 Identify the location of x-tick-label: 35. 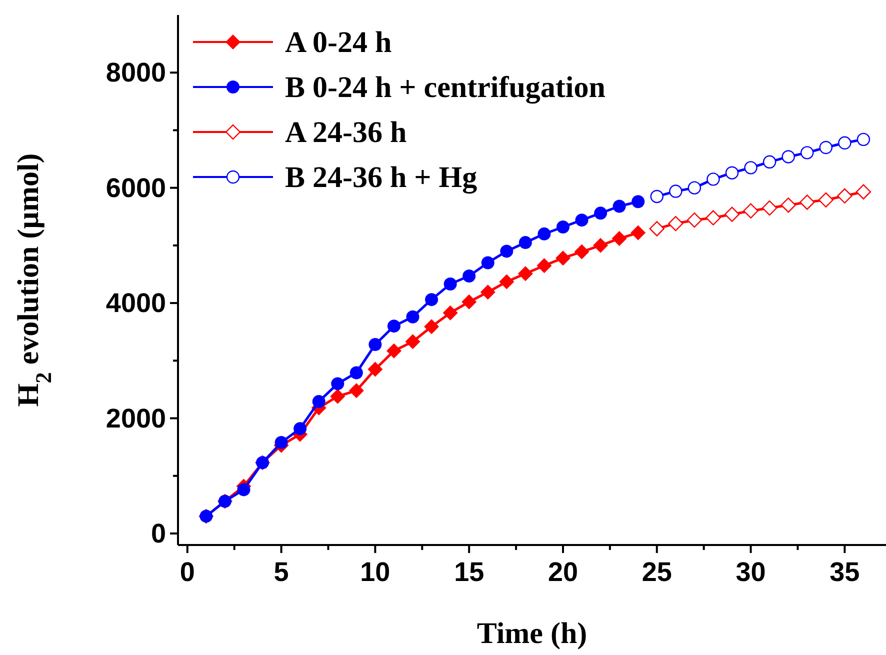
(845, 572).